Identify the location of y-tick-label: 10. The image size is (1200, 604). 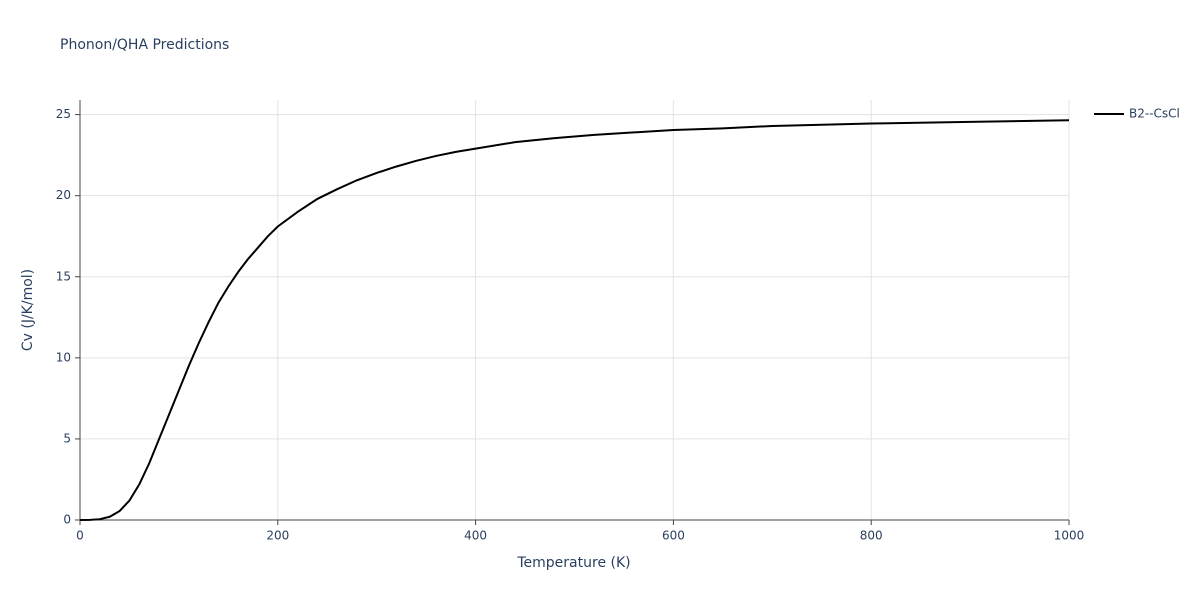
(63, 357).